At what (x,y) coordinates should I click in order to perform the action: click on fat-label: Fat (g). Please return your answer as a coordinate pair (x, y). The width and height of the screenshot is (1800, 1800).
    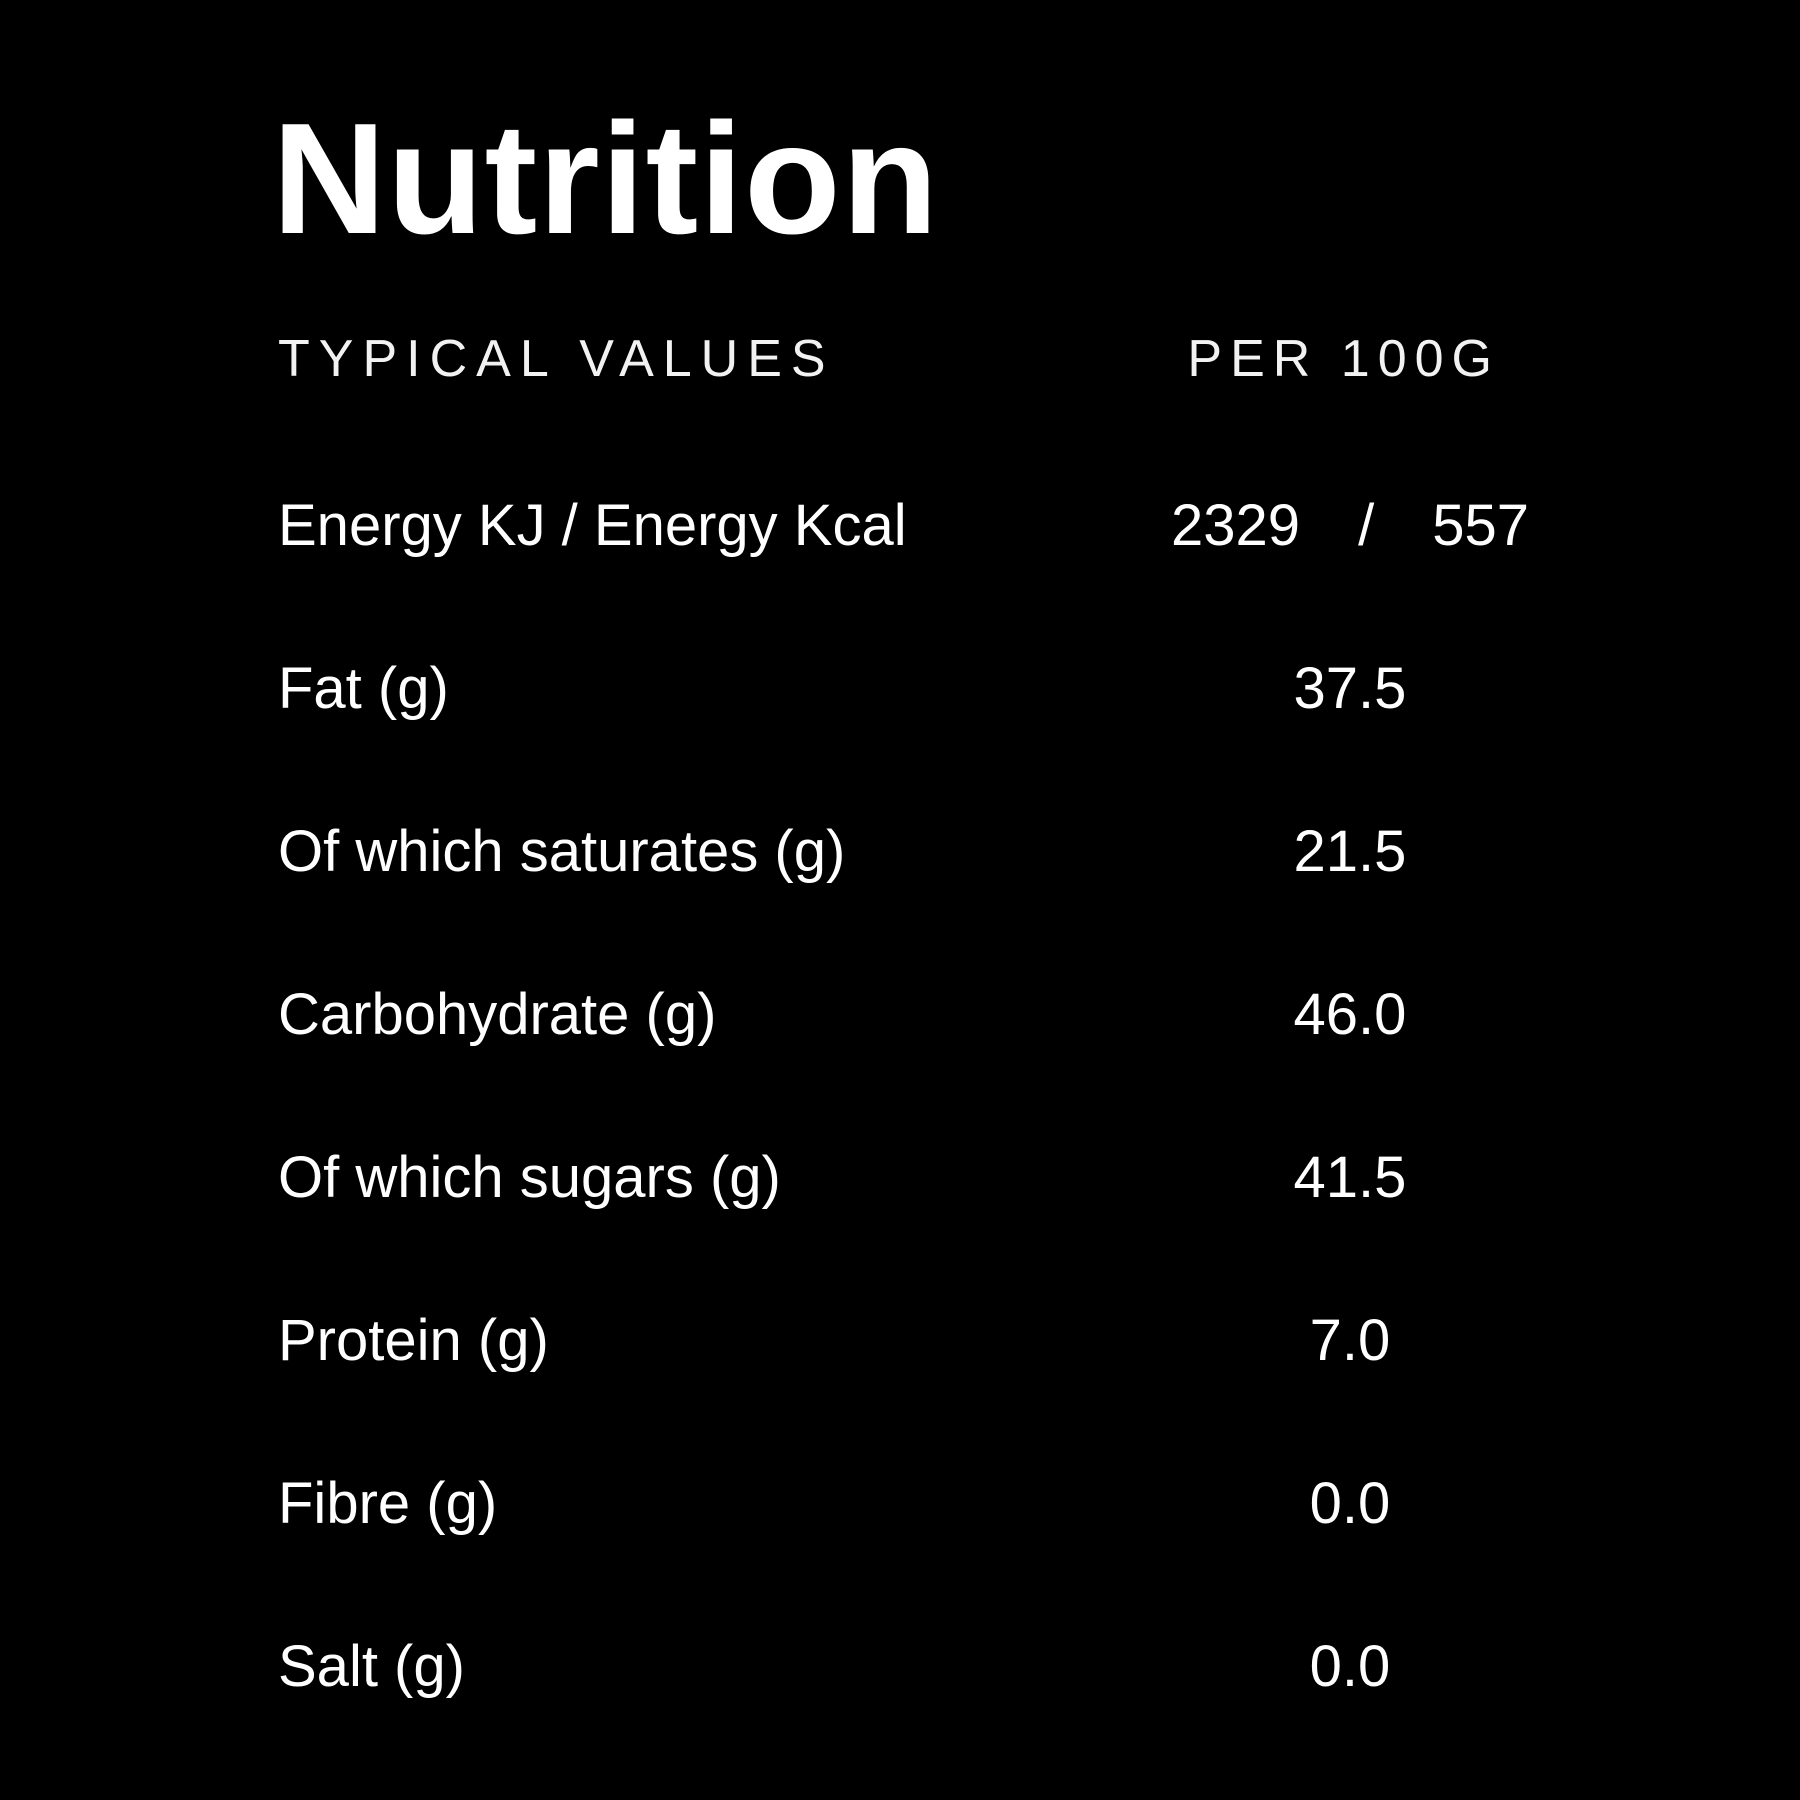
    Looking at the image, I should click on (363, 688).